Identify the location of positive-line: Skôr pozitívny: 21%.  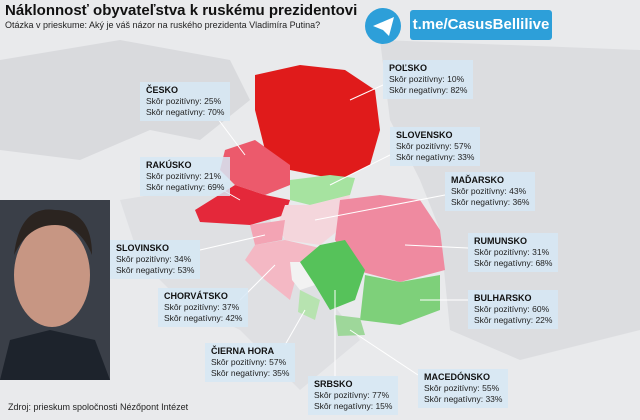
(185, 176).